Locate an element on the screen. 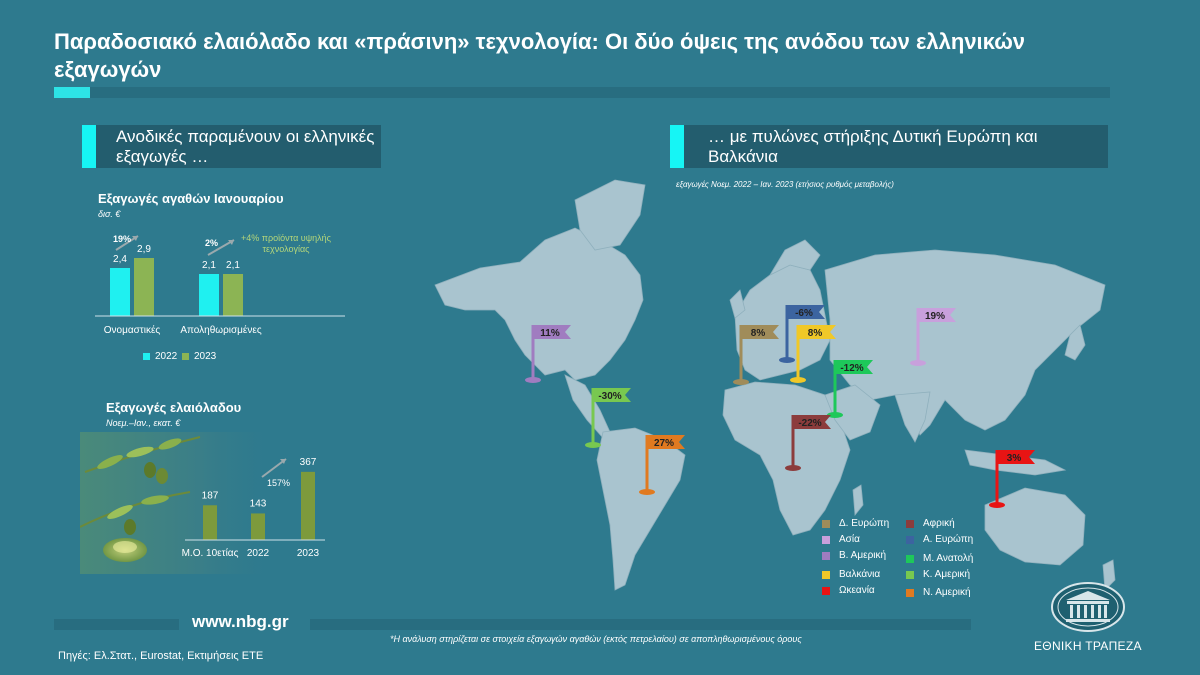 This screenshot has height=675, width=1200. australia-shape is located at coordinates (1035, 526).